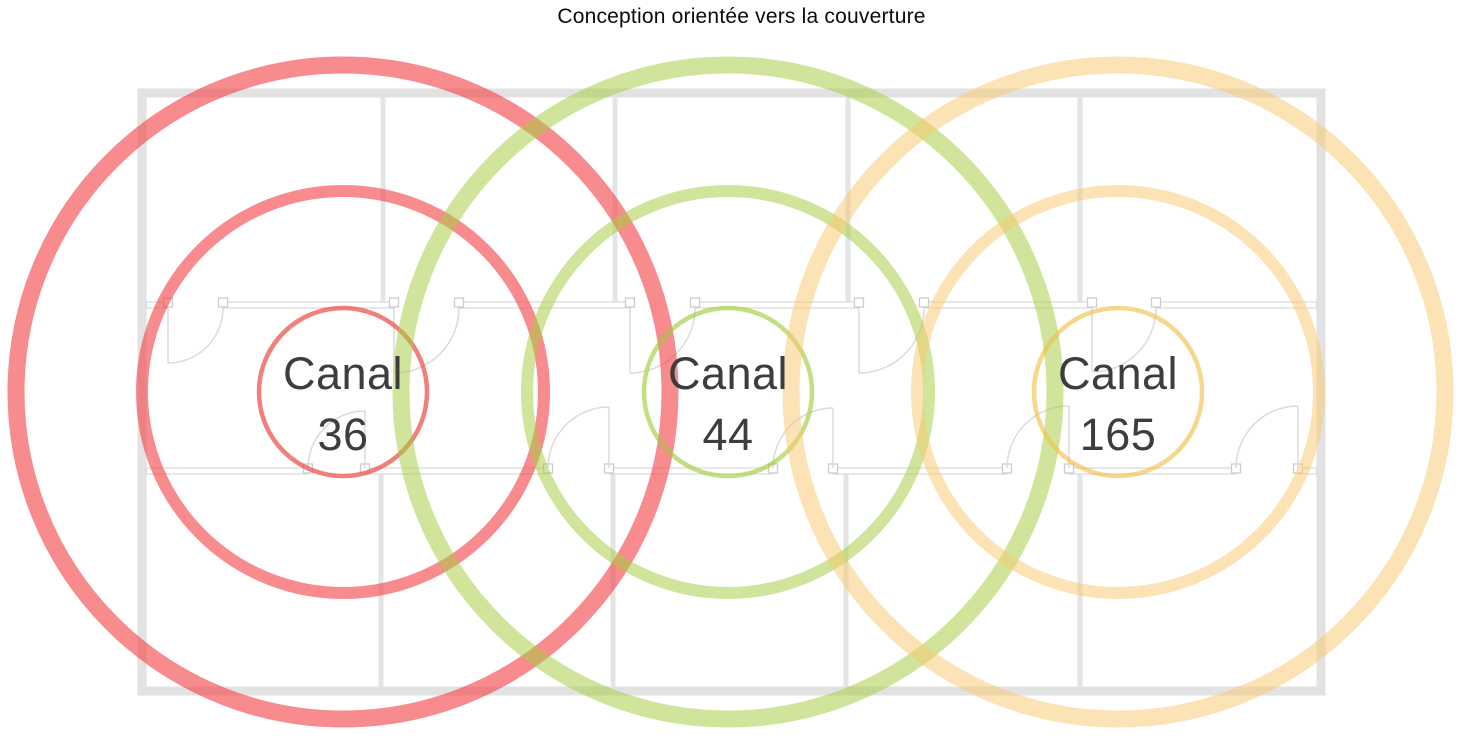  Describe the element at coordinates (741, 16) in the screenshot. I see `diagram-title: Conception orientée vers la couverture` at that location.